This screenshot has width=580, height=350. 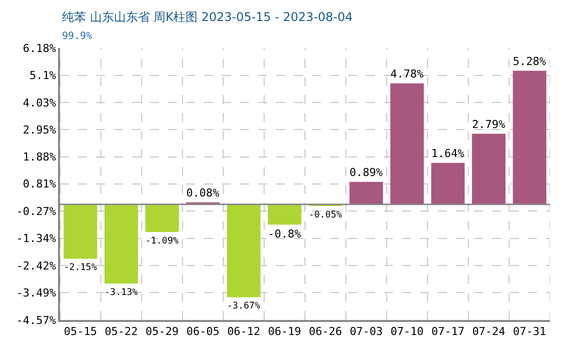 I want to click on data-label: 2.79%, so click(x=489, y=124).